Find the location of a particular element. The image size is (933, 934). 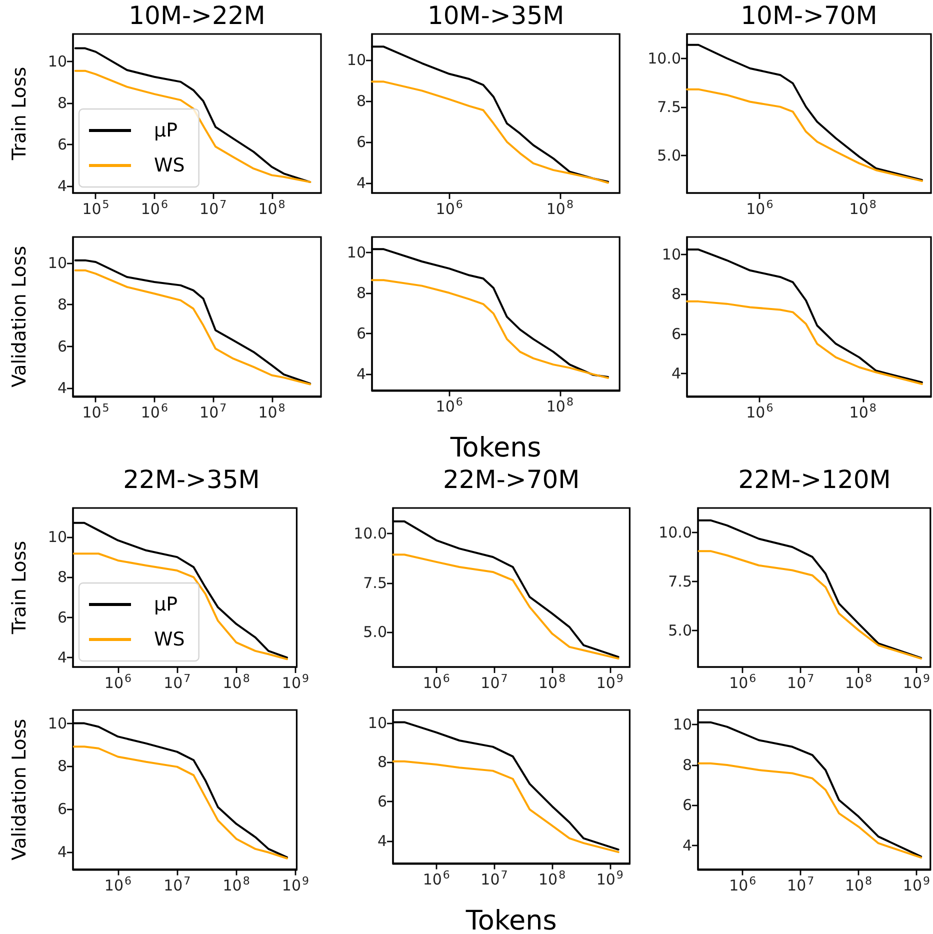

chart-title: 22M->120M is located at coordinates (814, 479).